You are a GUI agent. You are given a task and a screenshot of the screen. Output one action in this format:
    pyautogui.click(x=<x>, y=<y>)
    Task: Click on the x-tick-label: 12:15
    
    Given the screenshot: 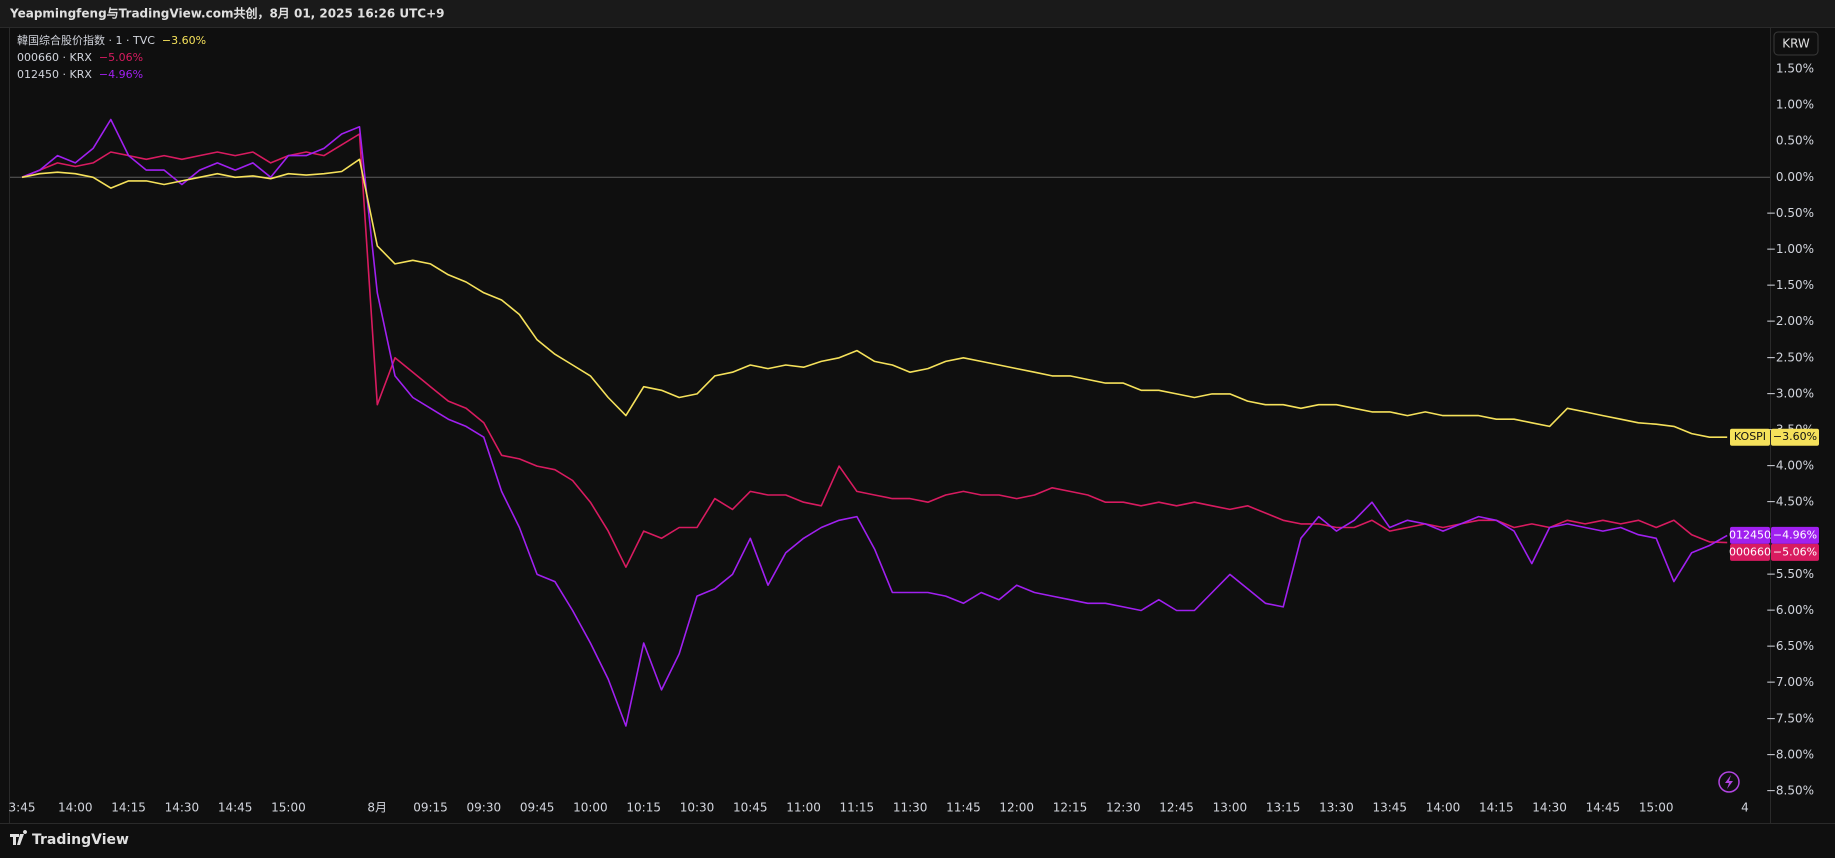 What is the action you would take?
    pyautogui.click(x=1070, y=808)
    